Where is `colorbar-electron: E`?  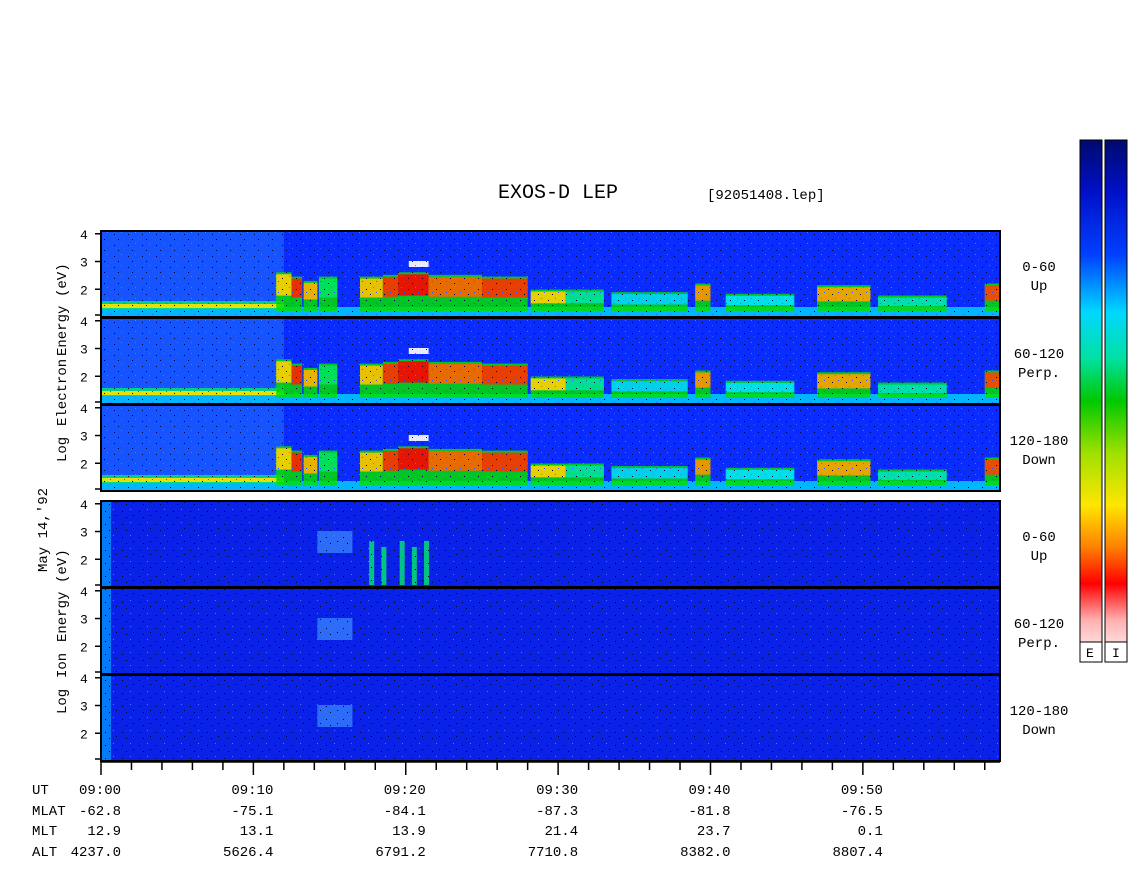 colorbar-electron: E is located at coordinates (1091, 401).